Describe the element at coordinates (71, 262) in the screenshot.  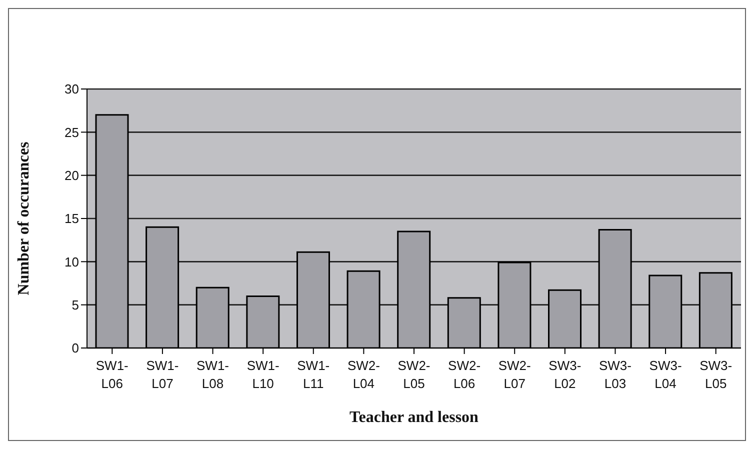
I see `y-tick-label: 10` at that location.